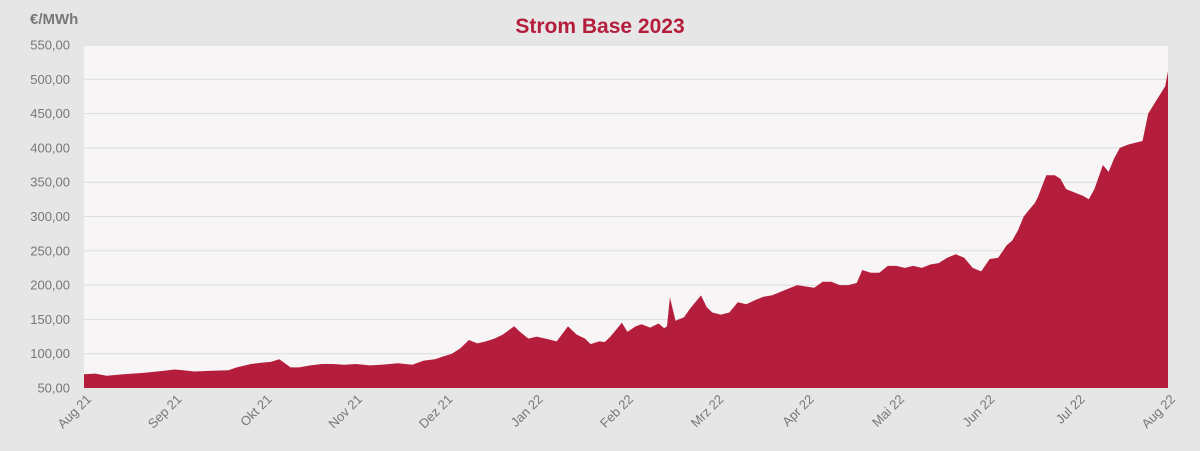 This screenshot has height=451, width=1200. Describe the element at coordinates (50, 285) in the screenshot. I see `y-tick-label: 200,00` at that location.